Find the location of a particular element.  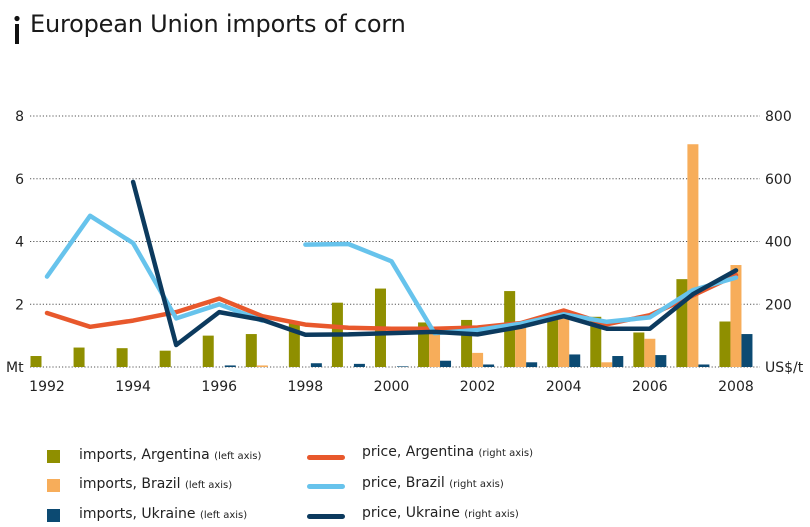

y-tick-right: 200 is located at coordinates (778, 305).